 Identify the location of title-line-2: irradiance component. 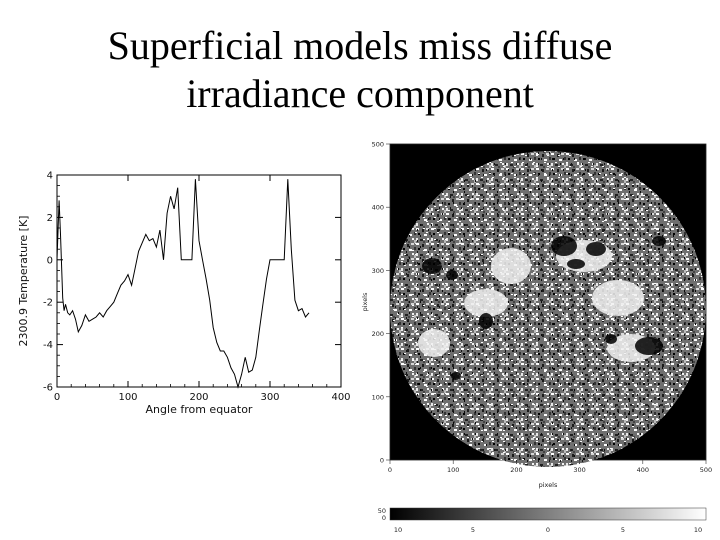
(360, 93).